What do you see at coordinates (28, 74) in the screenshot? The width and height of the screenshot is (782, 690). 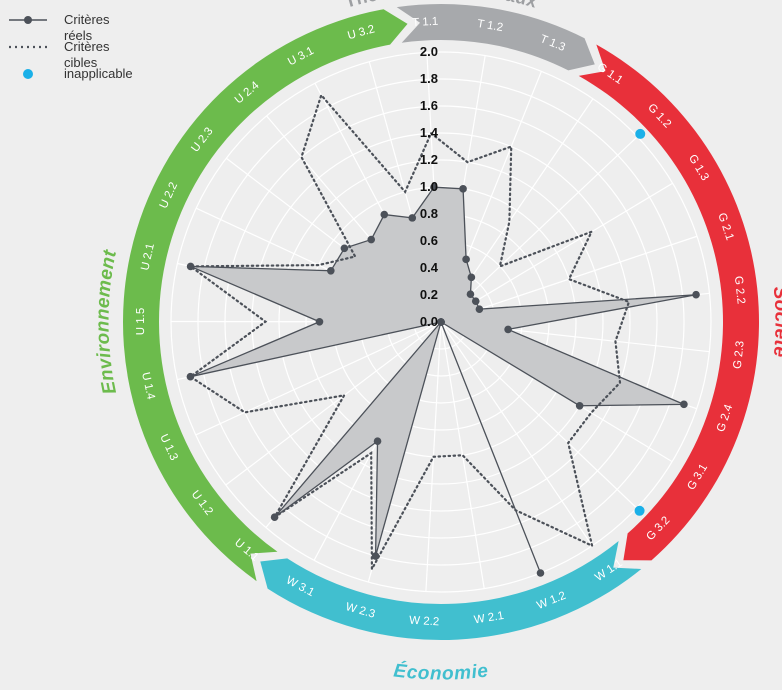 I see `legend-na-symbol` at bounding box center [28, 74].